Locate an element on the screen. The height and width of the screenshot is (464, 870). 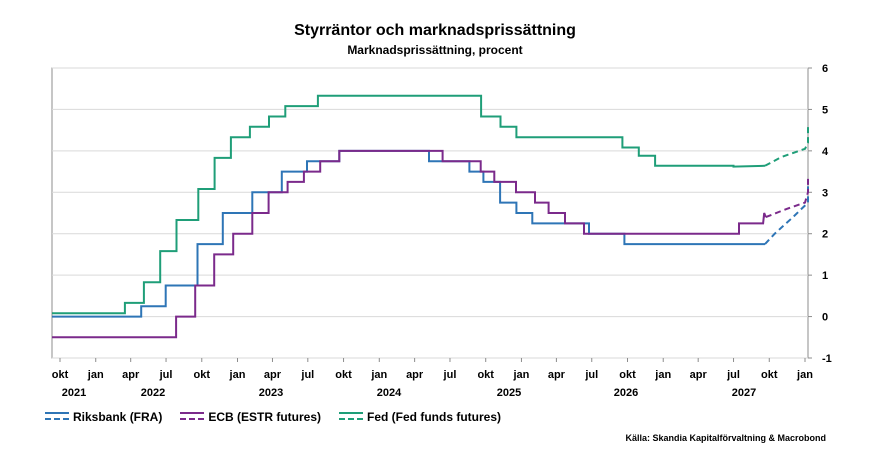
legend-label-fed: Fed (Fed funds futures) is located at coordinates (434, 417).